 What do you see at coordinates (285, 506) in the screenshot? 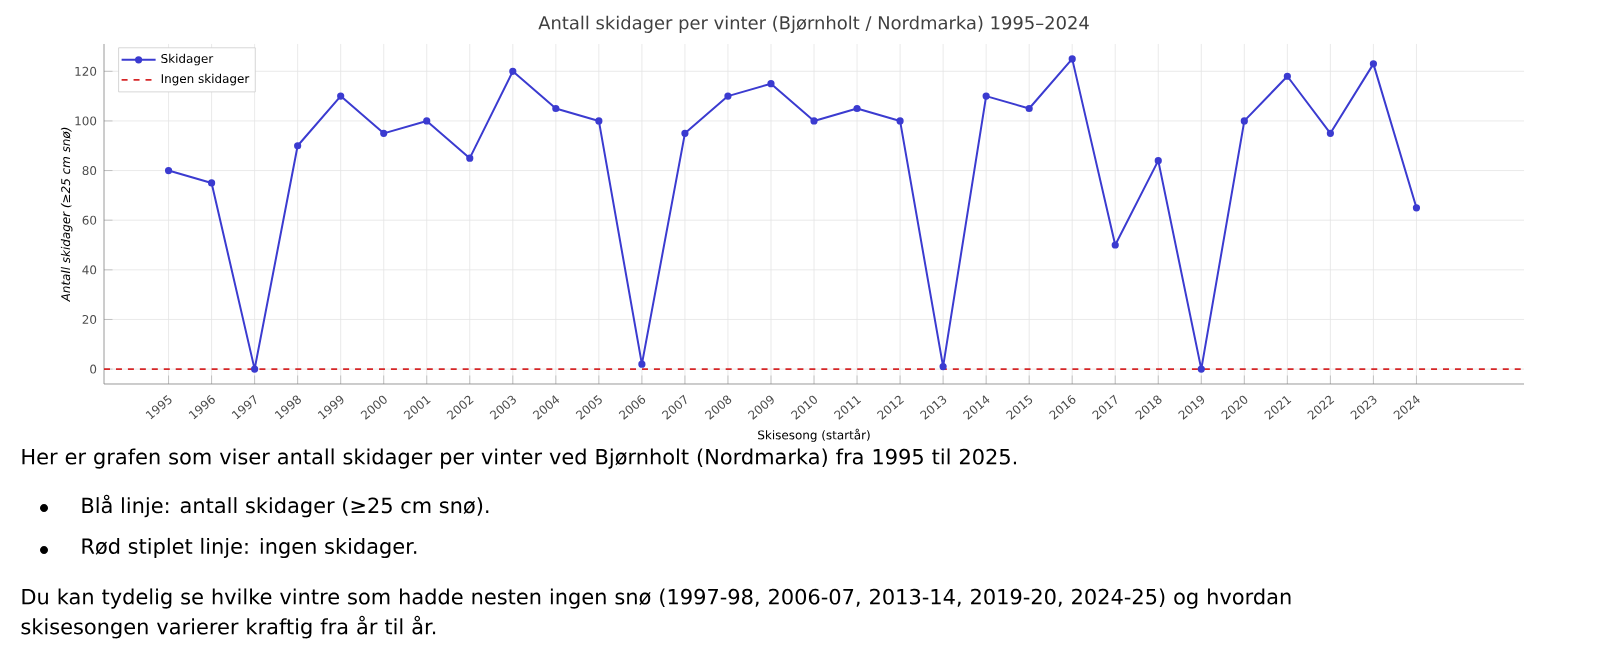
I see `text: Blå linje: antall skidager (≥25 cm snø).` at bounding box center [285, 506].